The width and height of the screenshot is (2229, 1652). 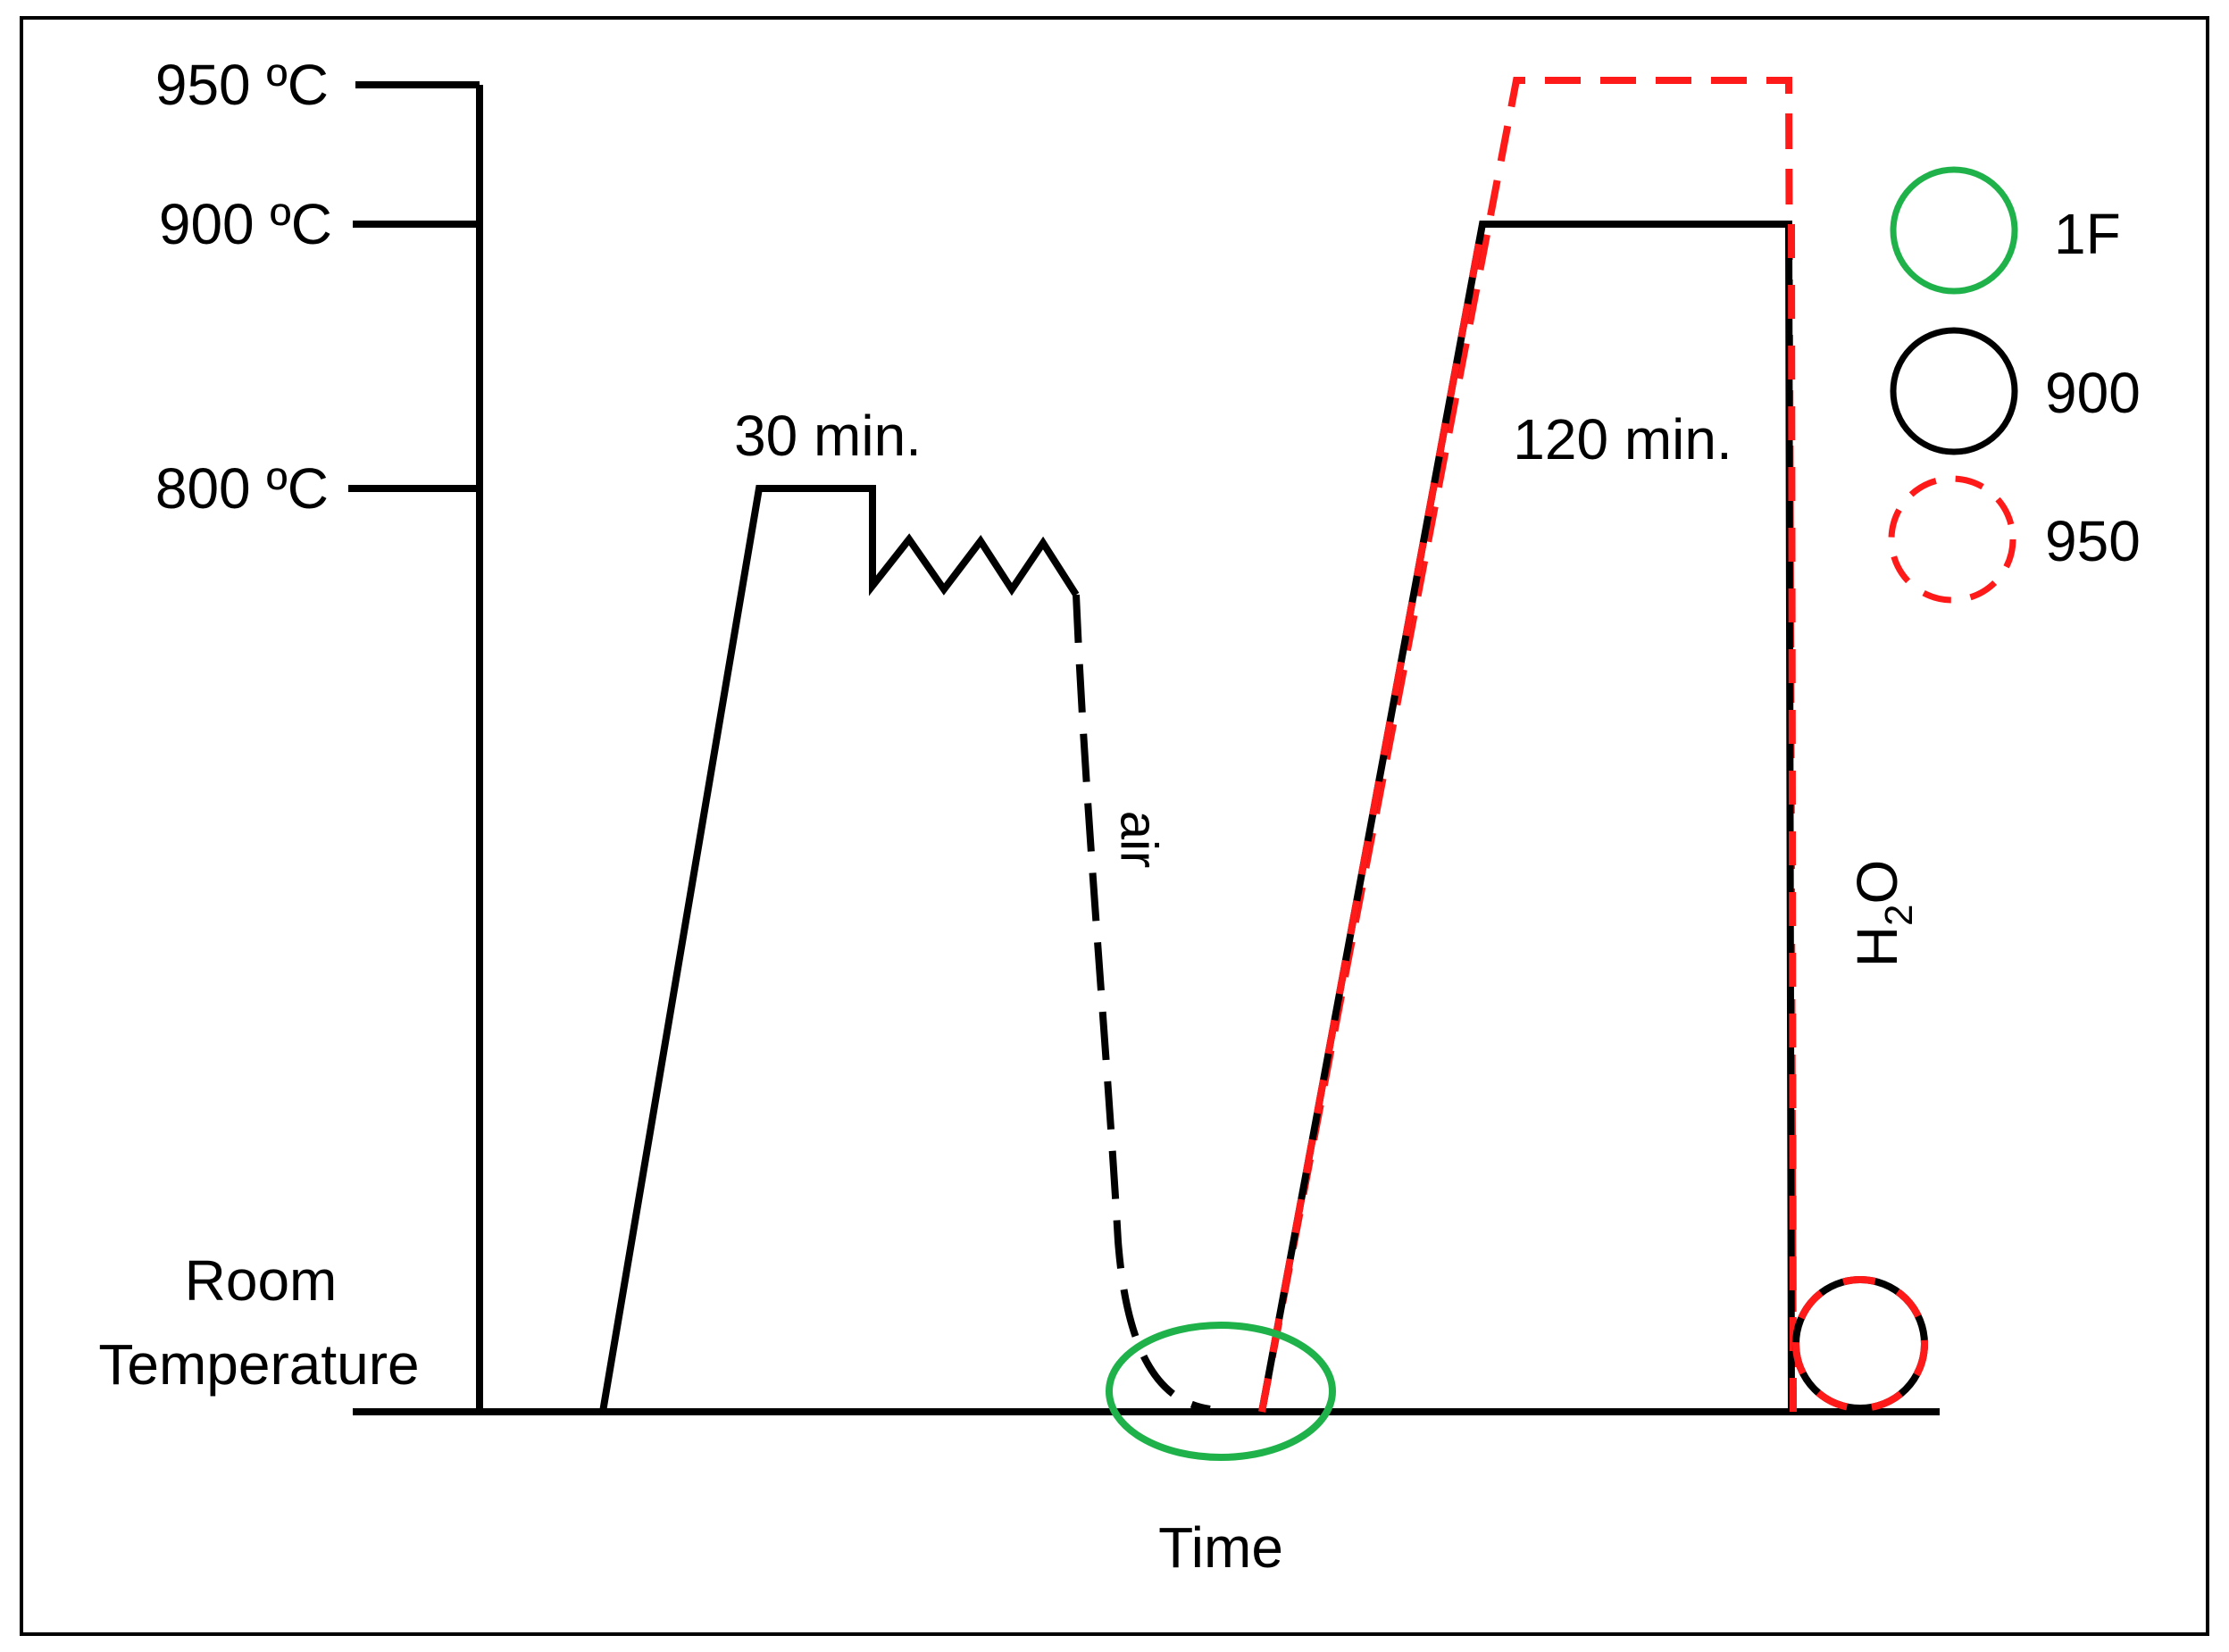 What do you see at coordinates (839, 949) in the screenshot?
I see `first-cycle-heat-hold` at bounding box center [839, 949].